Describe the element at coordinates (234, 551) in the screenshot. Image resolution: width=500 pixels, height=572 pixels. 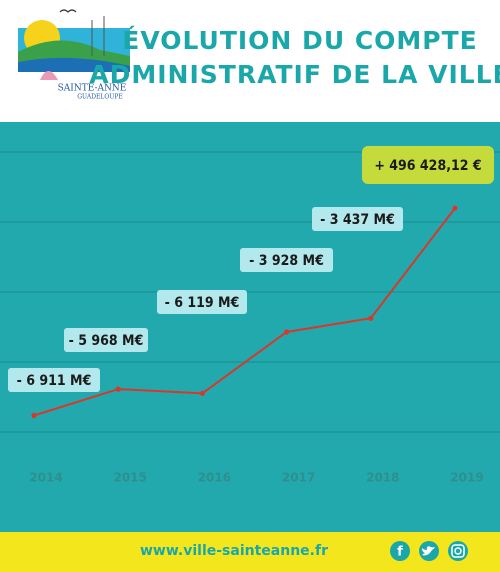
I see `footer-url: www.ville-sainteanne.fr` at that location.